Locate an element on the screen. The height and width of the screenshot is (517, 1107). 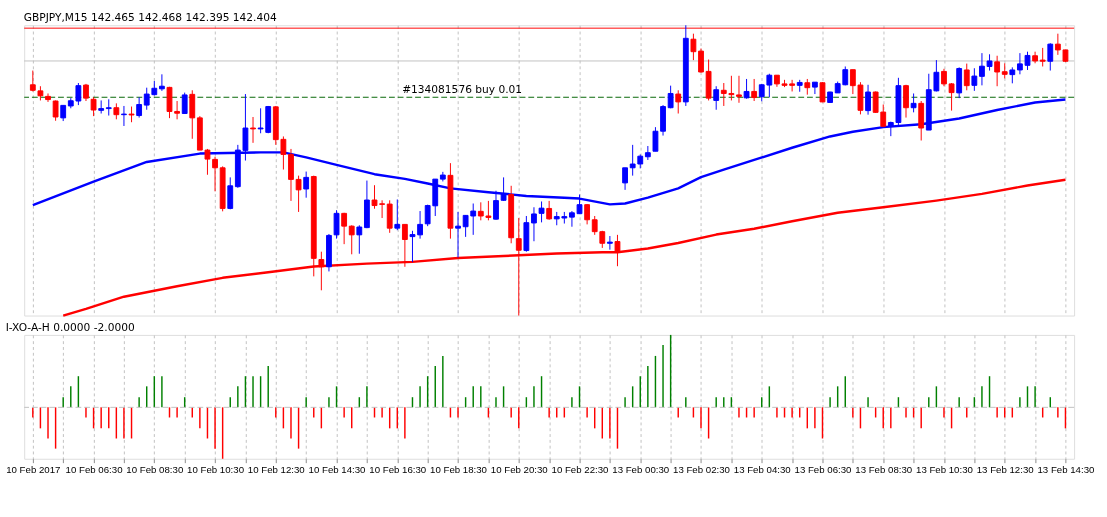
x-tick-label: 10 Feb 2017 is located at coordinates (33, 469).